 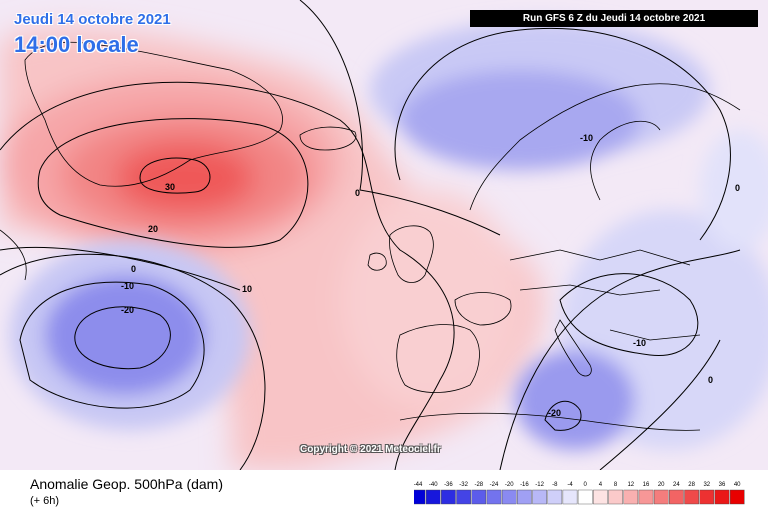 I want to click on legend-tick-label: -4, so click(x=570, y=485).